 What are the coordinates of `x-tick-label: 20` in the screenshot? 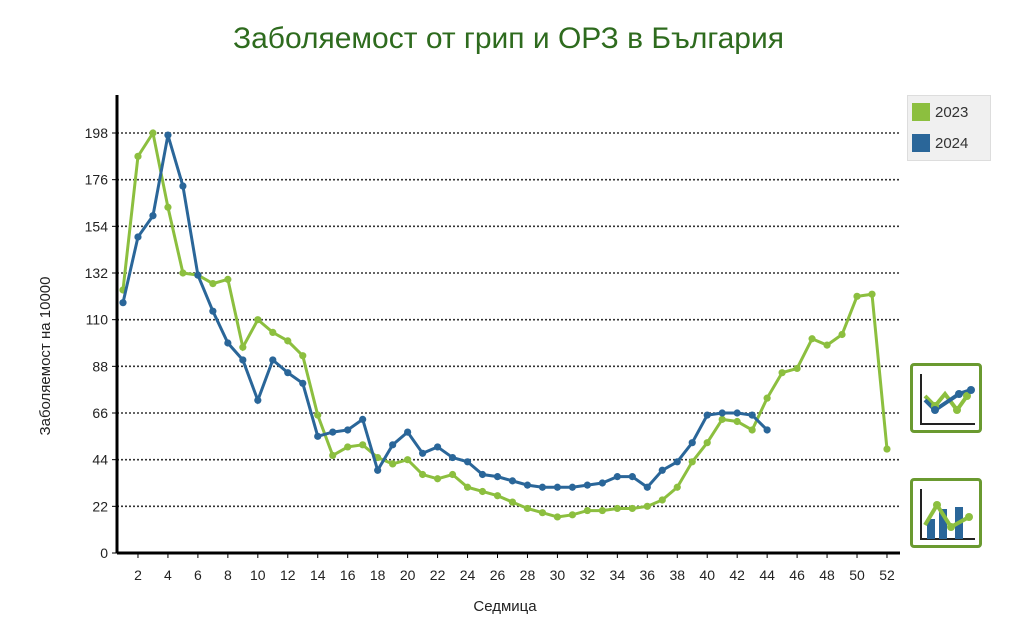 It's located at (408, 575).